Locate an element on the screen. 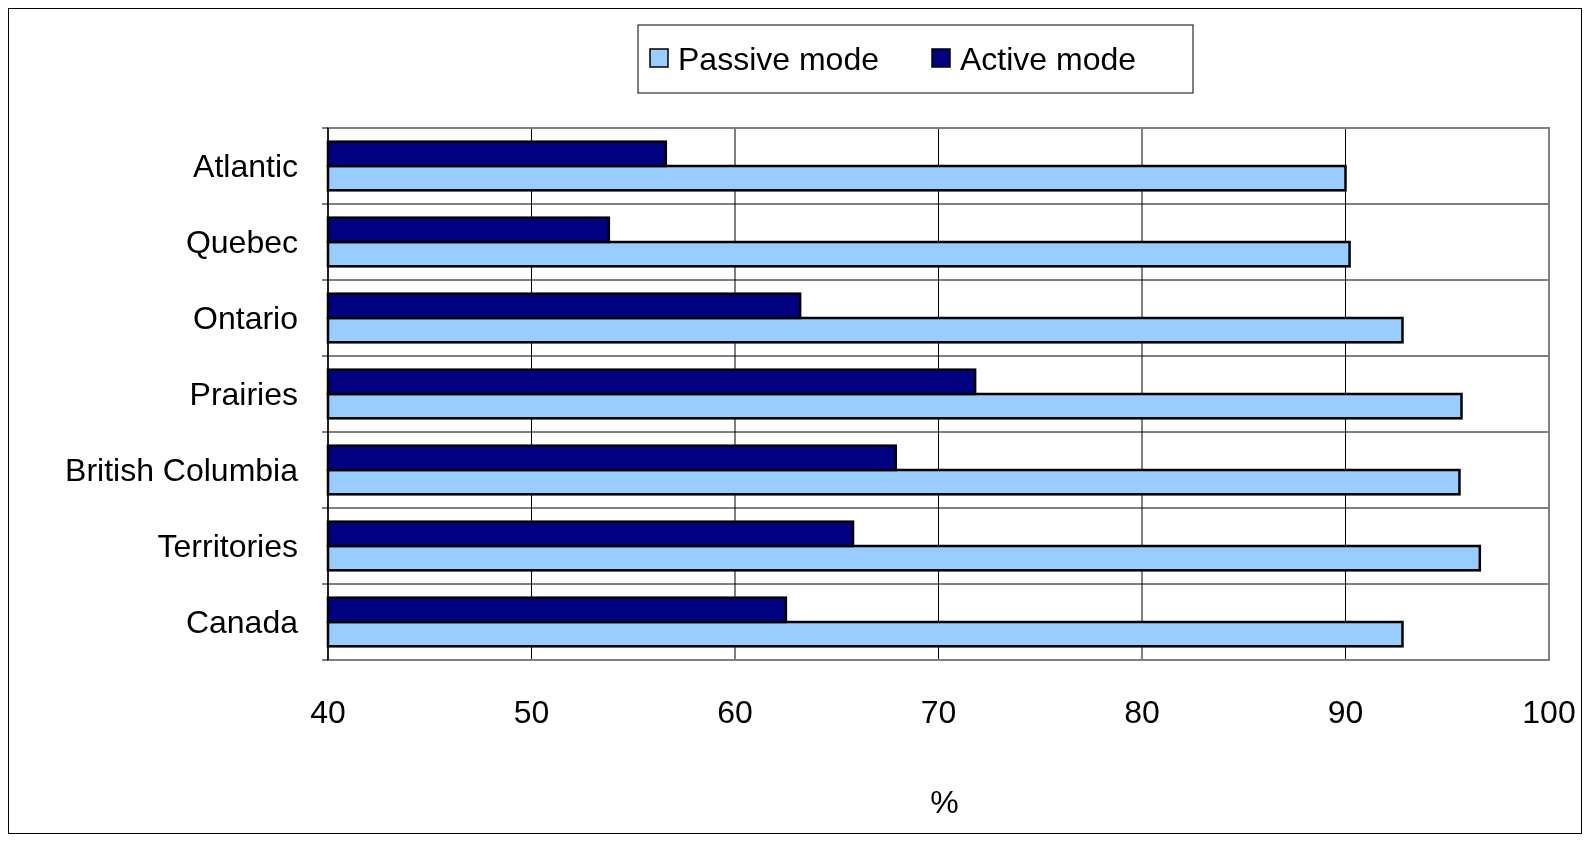 Image resolution: width=1590 pixels, height=842 pixels. x-tick-label: 100 is located at coordinates (1549, 712).